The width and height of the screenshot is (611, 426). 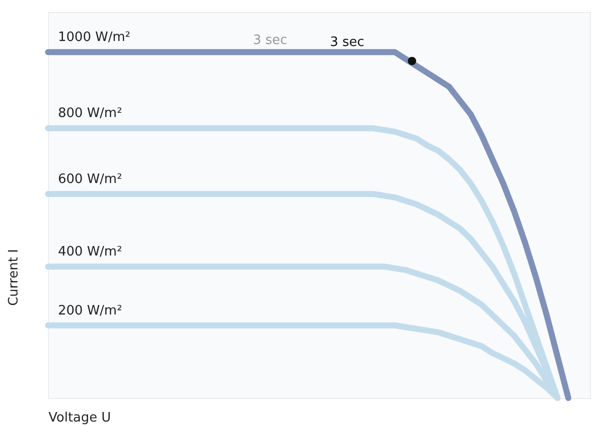 I want to click on series-label: 1000 W/m², so click(x=94, y=38).